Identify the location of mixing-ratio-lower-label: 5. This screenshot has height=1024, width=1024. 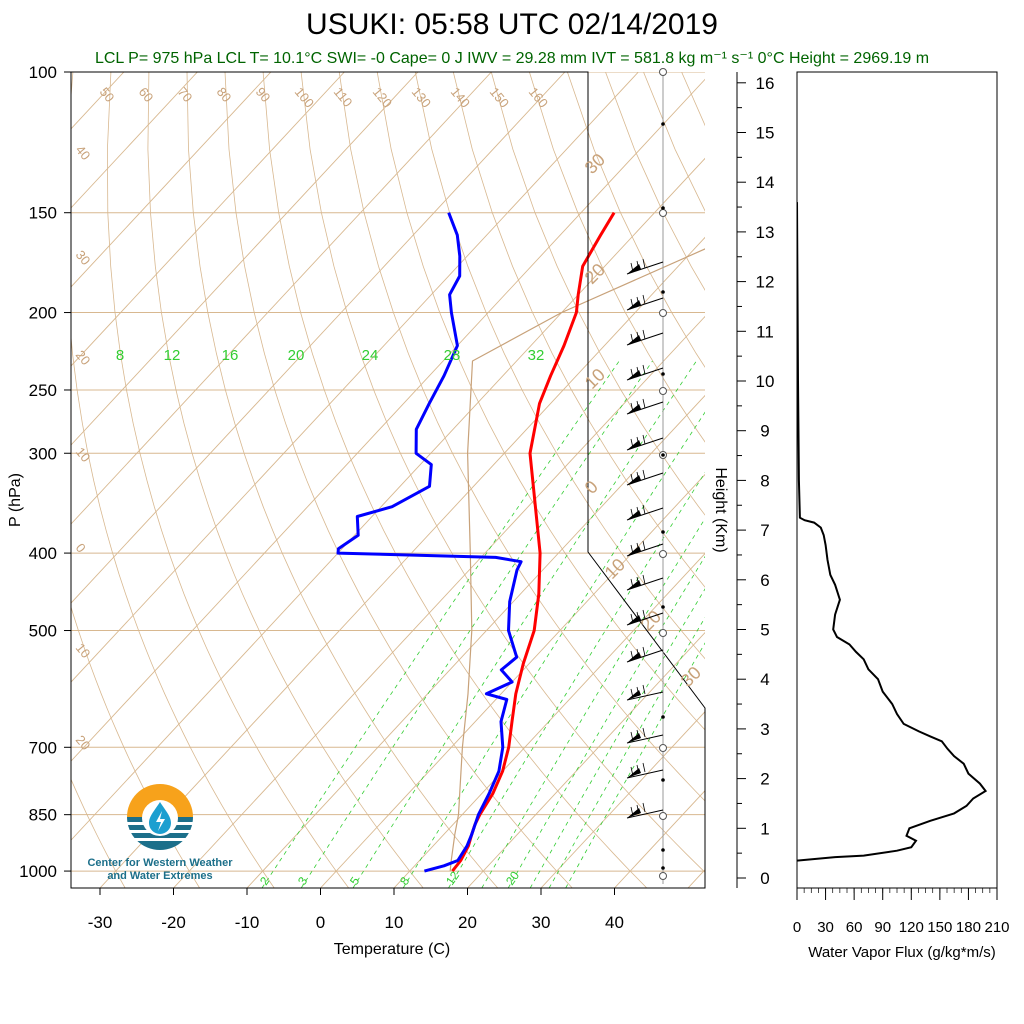
(354, 881).